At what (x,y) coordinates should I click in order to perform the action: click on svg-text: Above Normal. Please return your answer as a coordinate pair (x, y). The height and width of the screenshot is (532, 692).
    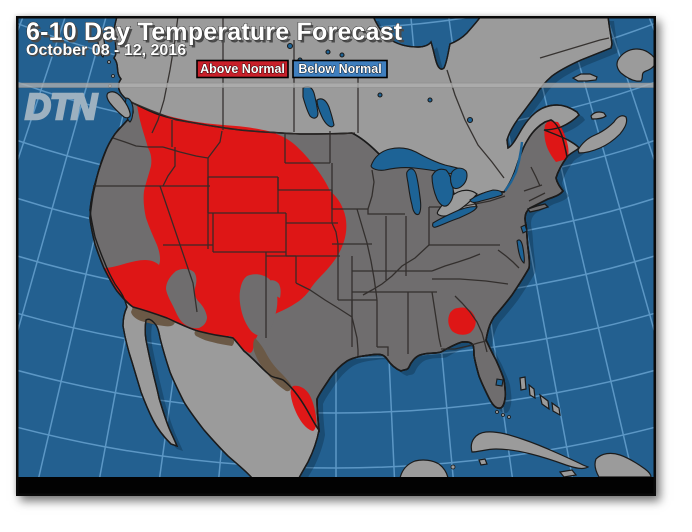
    Looking at the image, I should click on (242, 69).